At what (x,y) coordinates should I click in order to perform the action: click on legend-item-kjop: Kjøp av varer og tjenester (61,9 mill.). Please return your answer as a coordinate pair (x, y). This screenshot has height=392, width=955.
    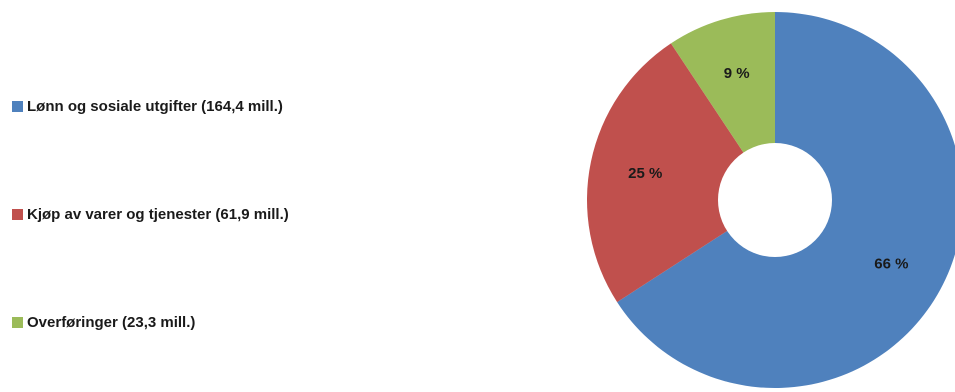
    Looking at the image, I should click on (150, 214).